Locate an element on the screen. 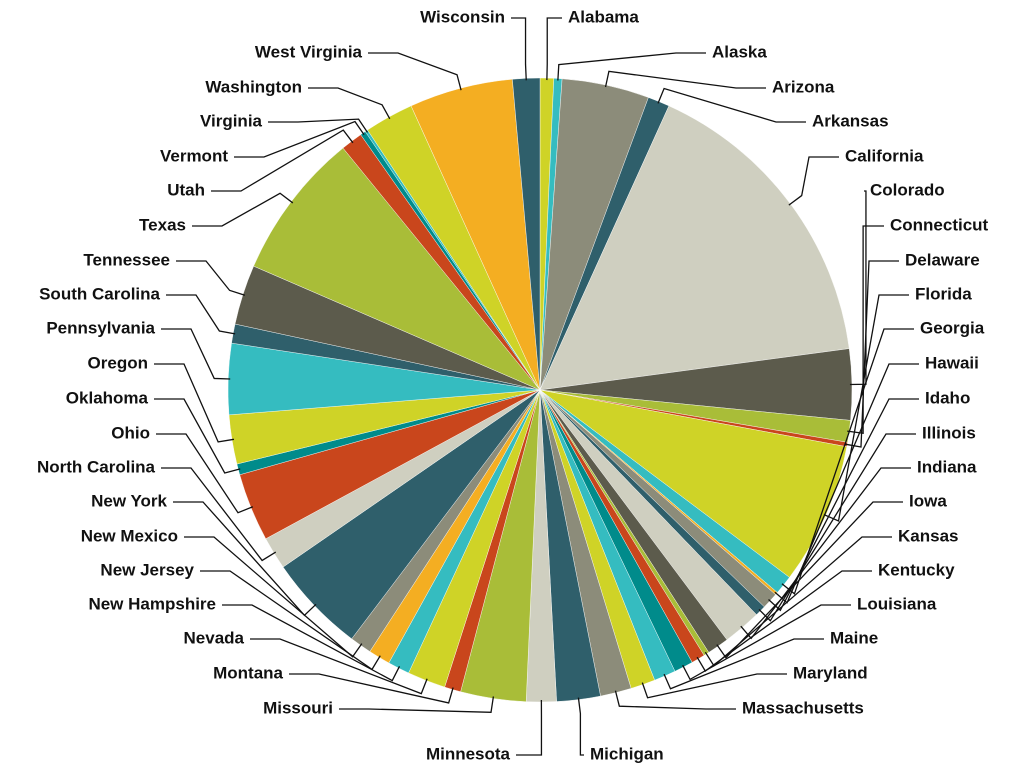 This screenshot has width=1016, height=771. slice-label: Minnesota is located at coordinates (468, 753).